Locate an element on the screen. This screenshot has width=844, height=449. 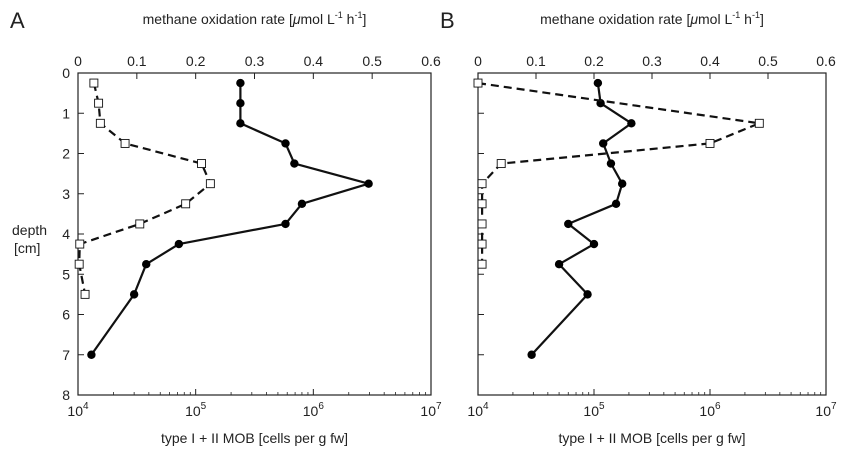
tick-exponent: 7 is located at coordinates (439, 406).